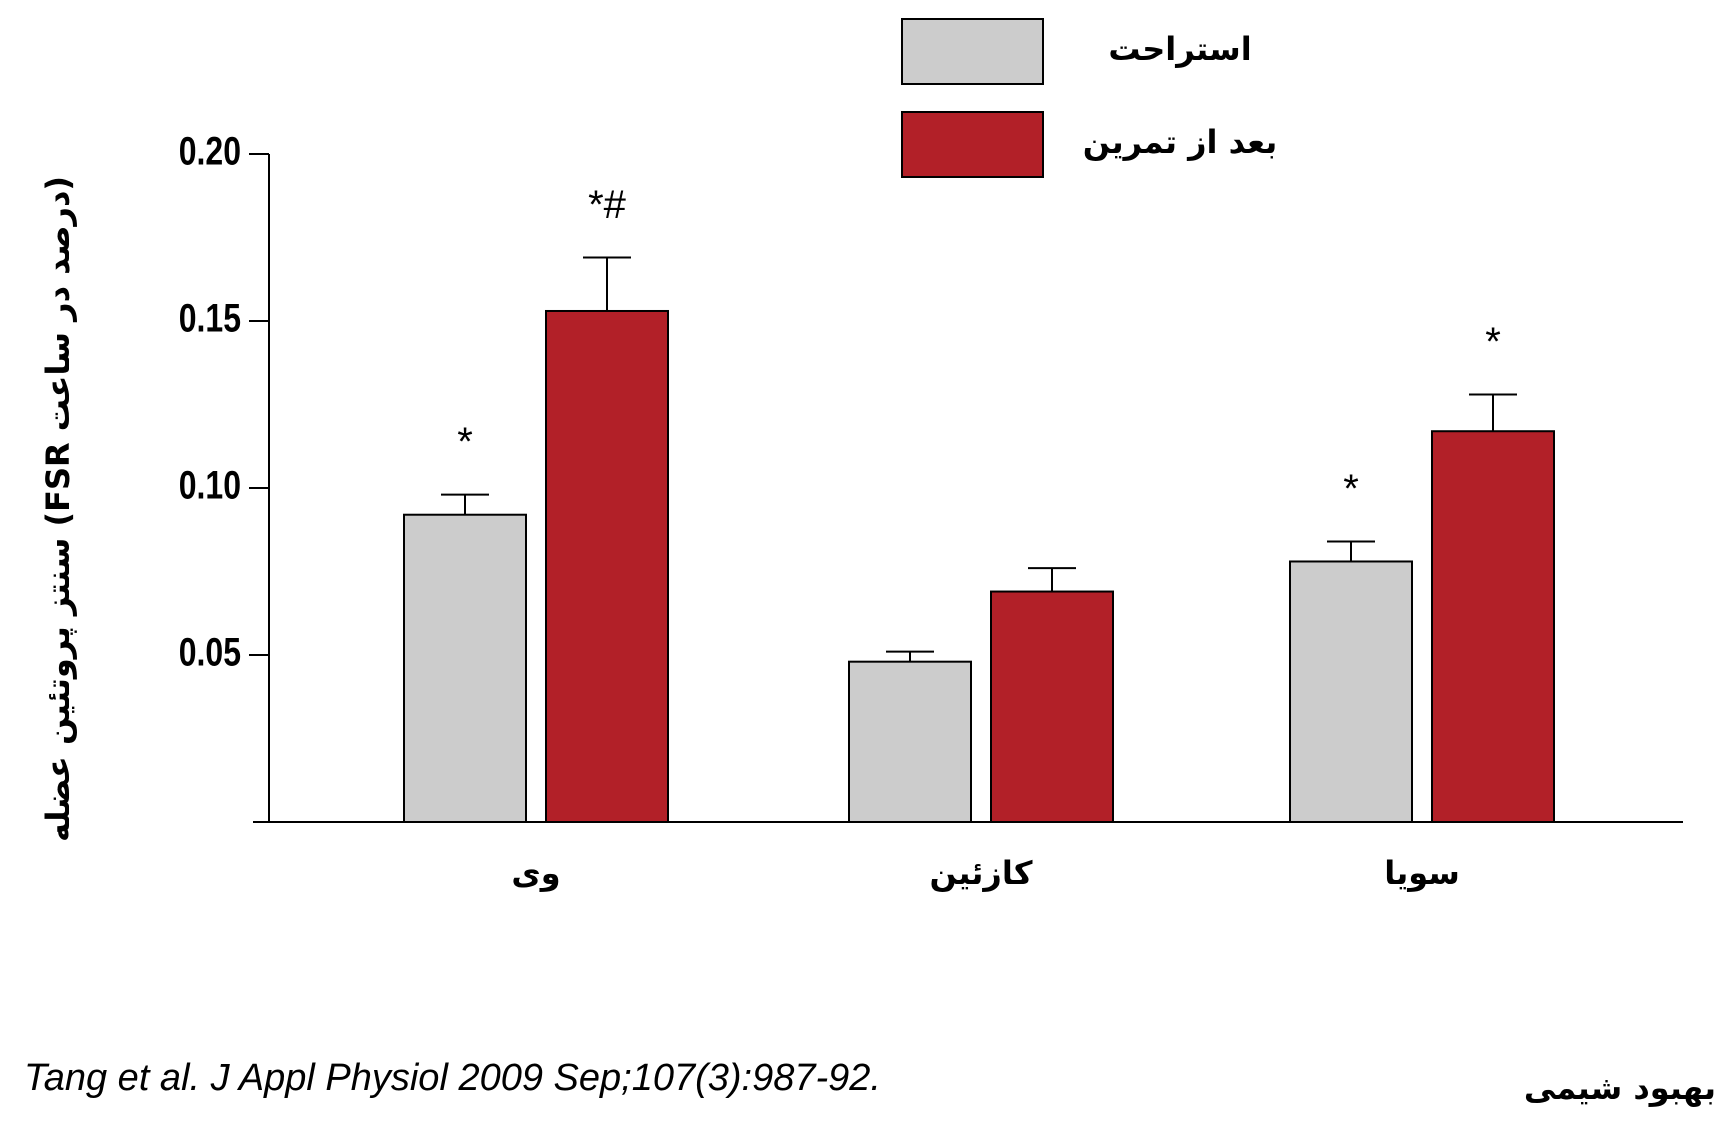 This screenshot has width=1736, height=1122. Describe the element at coordinates (1179, 49) in the screenshot. I see `legend-label: استراحت` at that location.